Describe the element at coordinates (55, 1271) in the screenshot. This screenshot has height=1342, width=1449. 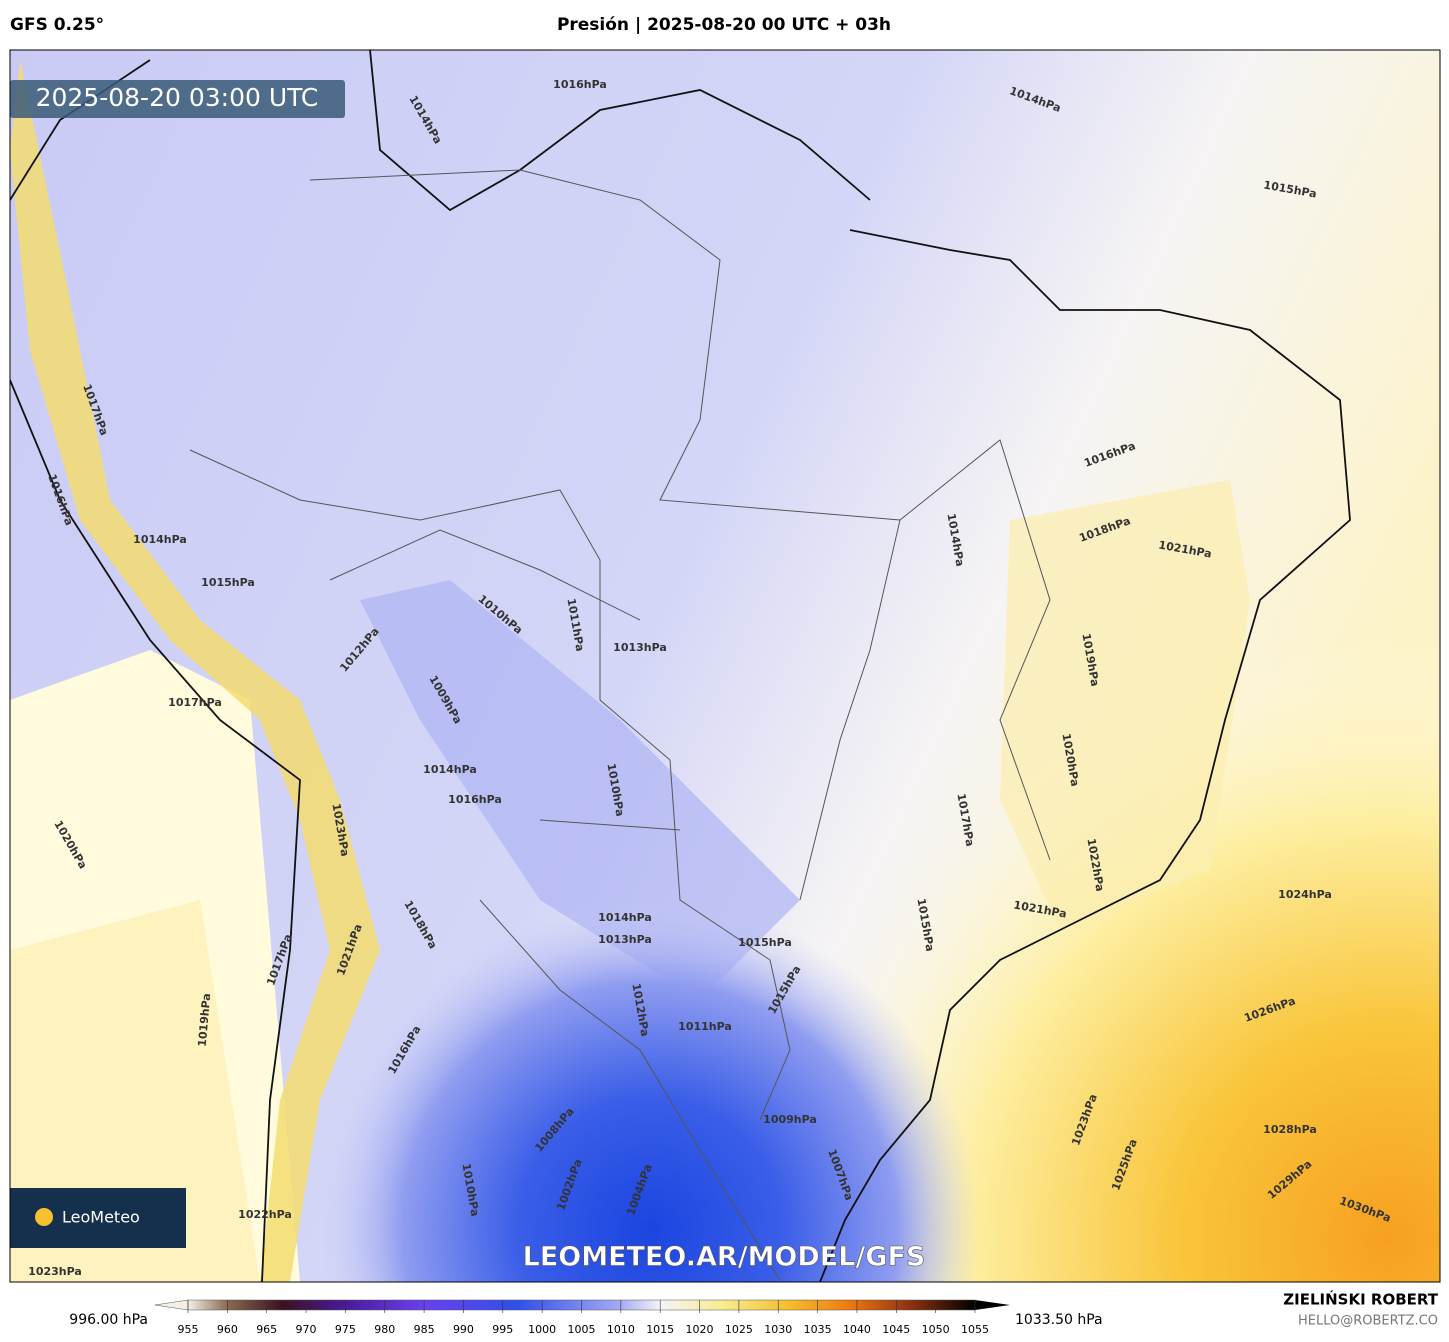
I see `isobar-label: 1023hPa` at that location.